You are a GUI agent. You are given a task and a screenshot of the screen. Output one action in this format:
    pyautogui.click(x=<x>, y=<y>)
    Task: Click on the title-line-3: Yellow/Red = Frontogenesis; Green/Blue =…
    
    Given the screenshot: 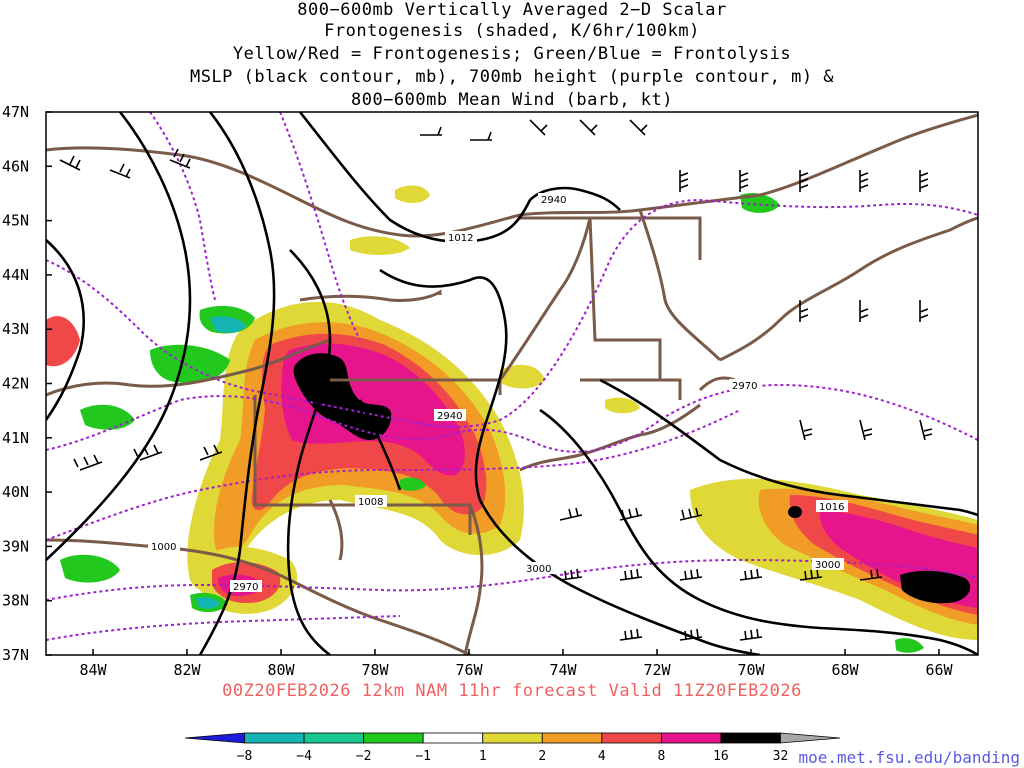 What is the action you would take?
    pyautogui.click(x=512, y=54)
    